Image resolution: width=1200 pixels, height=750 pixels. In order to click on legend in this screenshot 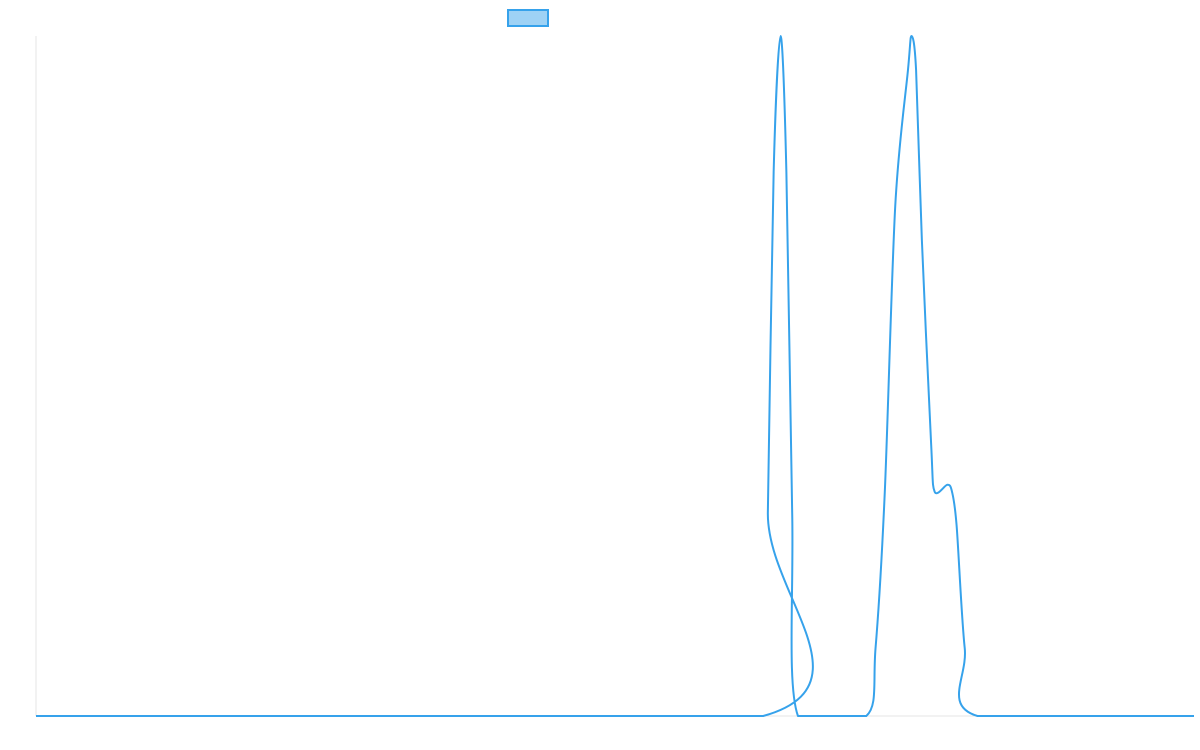, I will do `click(528, 18)`.